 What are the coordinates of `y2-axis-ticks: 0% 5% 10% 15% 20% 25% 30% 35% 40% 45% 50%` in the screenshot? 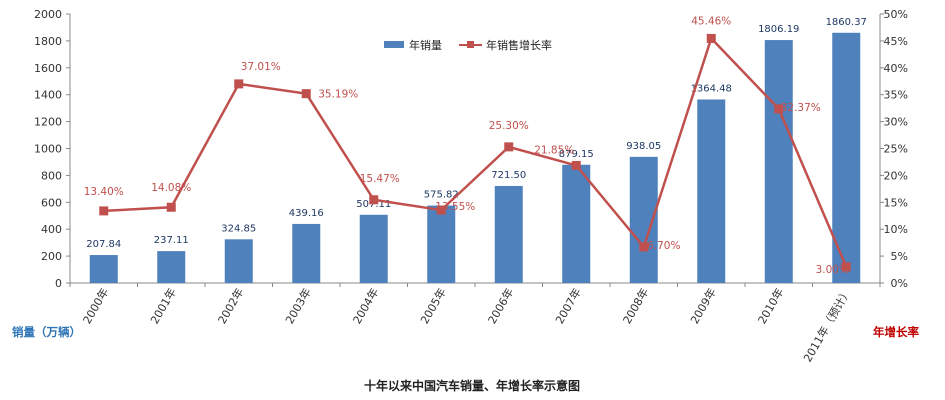 It's located at (894, 149).